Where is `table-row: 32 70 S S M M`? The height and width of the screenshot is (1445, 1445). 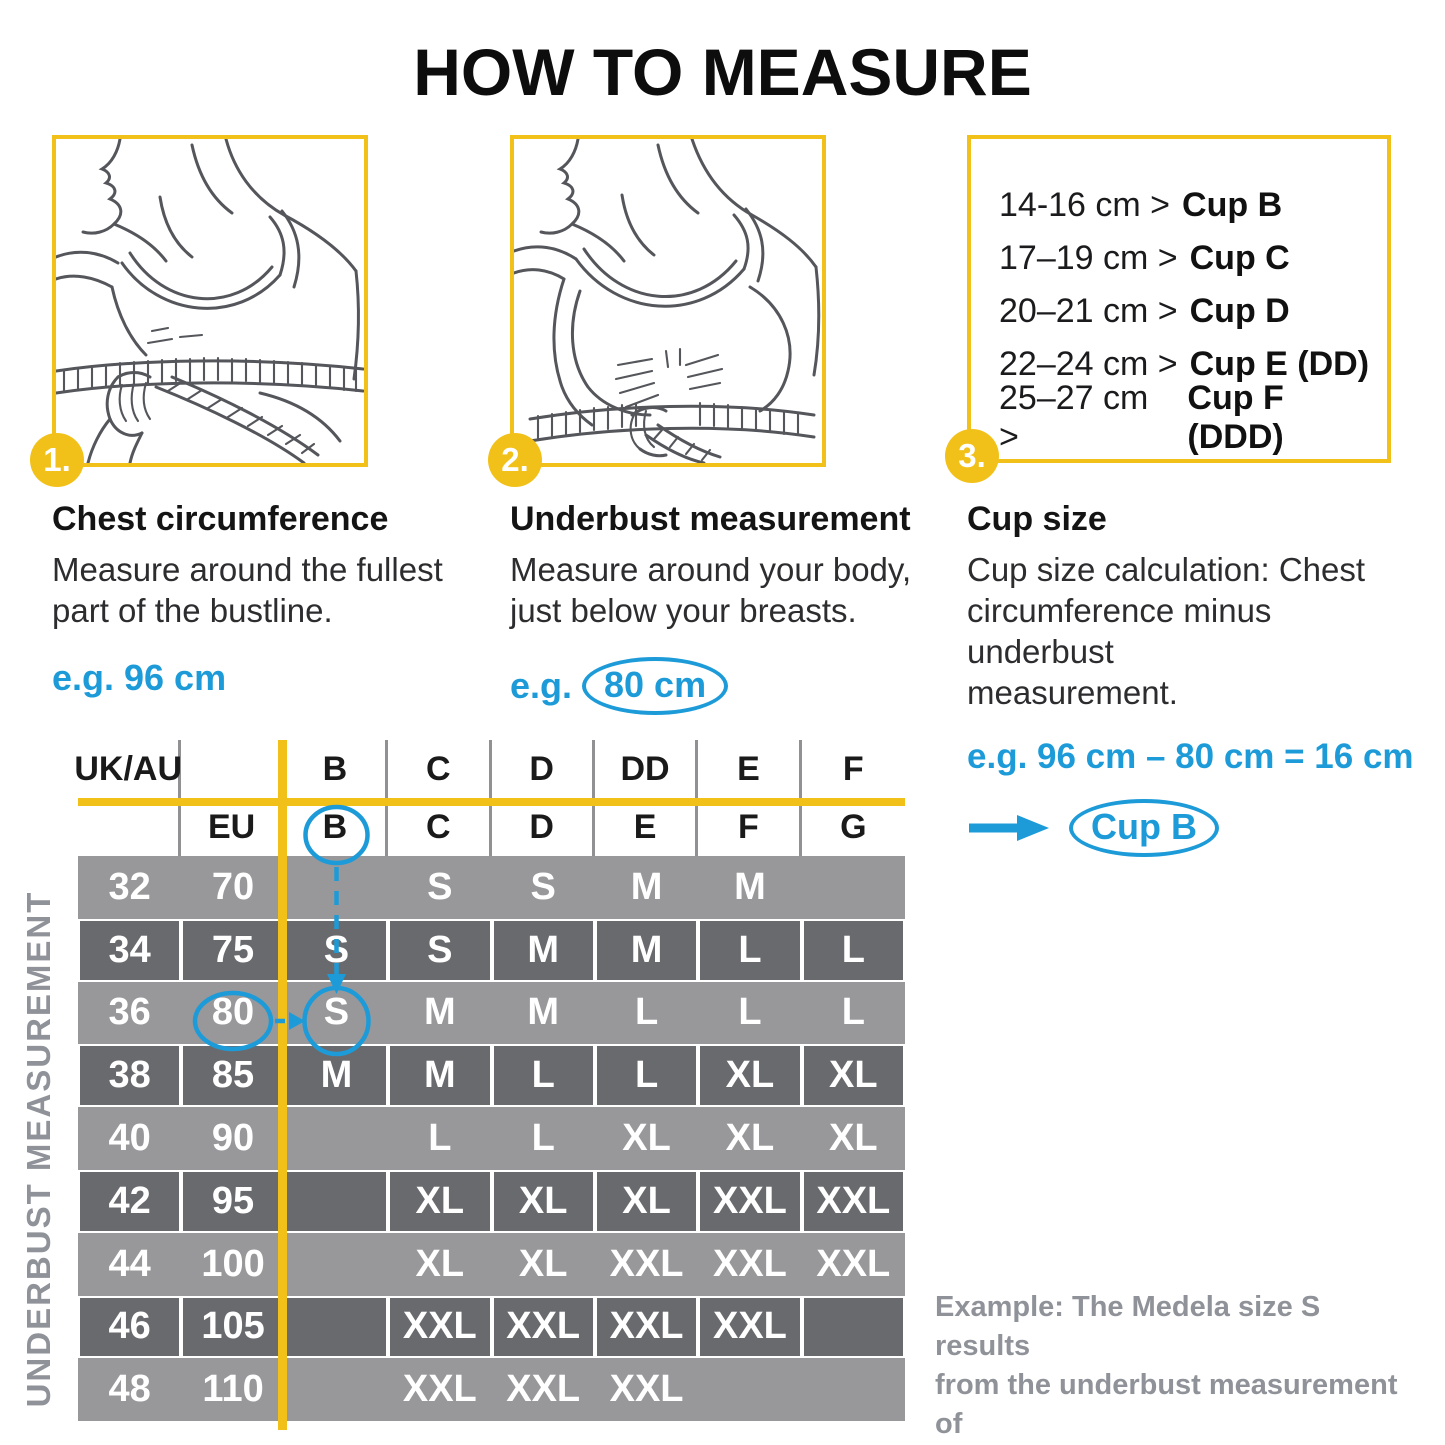 table-row: 32 70 S S M M is located at coordinates (491, 887).